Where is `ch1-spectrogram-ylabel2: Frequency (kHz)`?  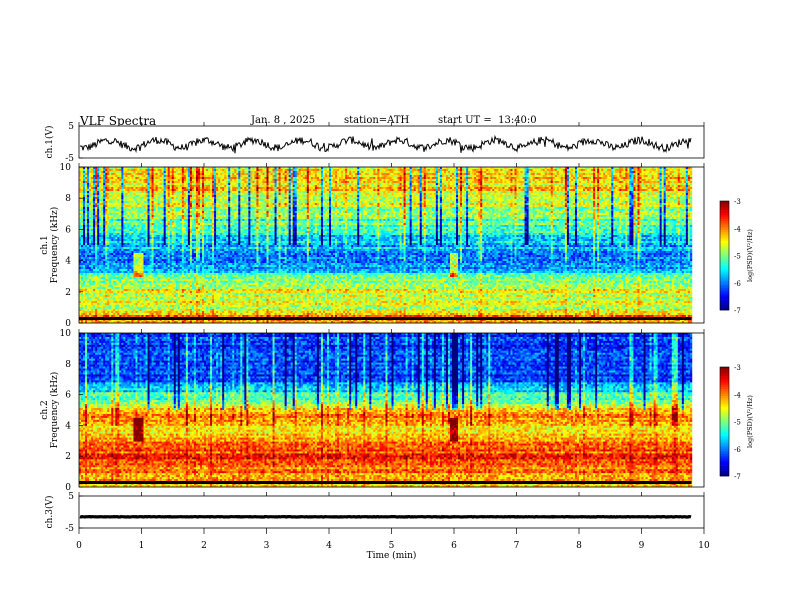
ch1-spectrogram-ylabel2: Frequency (kHz) is located at coordinates (54, 245).